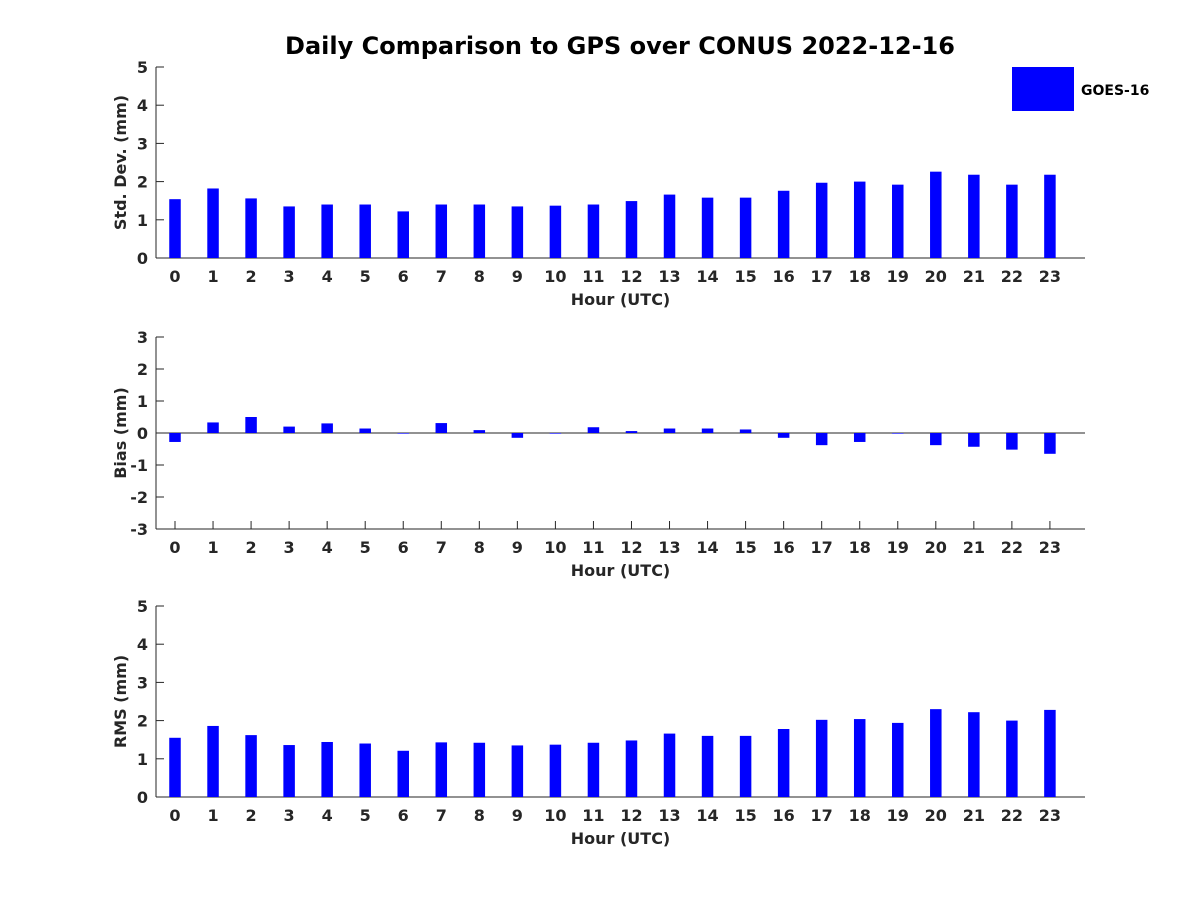  Describe the element at coordinates (251, 815) in the screenshot. I see `rms-x-tick-label: 2` at that location.